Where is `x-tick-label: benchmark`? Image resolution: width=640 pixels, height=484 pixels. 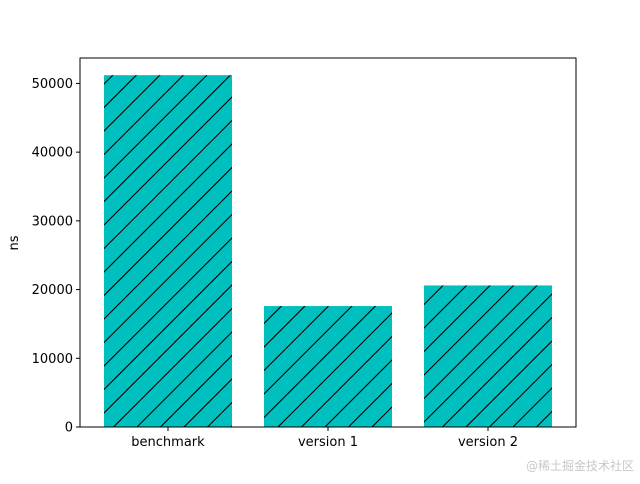 x-tick-label: benchmark is located at coordinates (168, 442).